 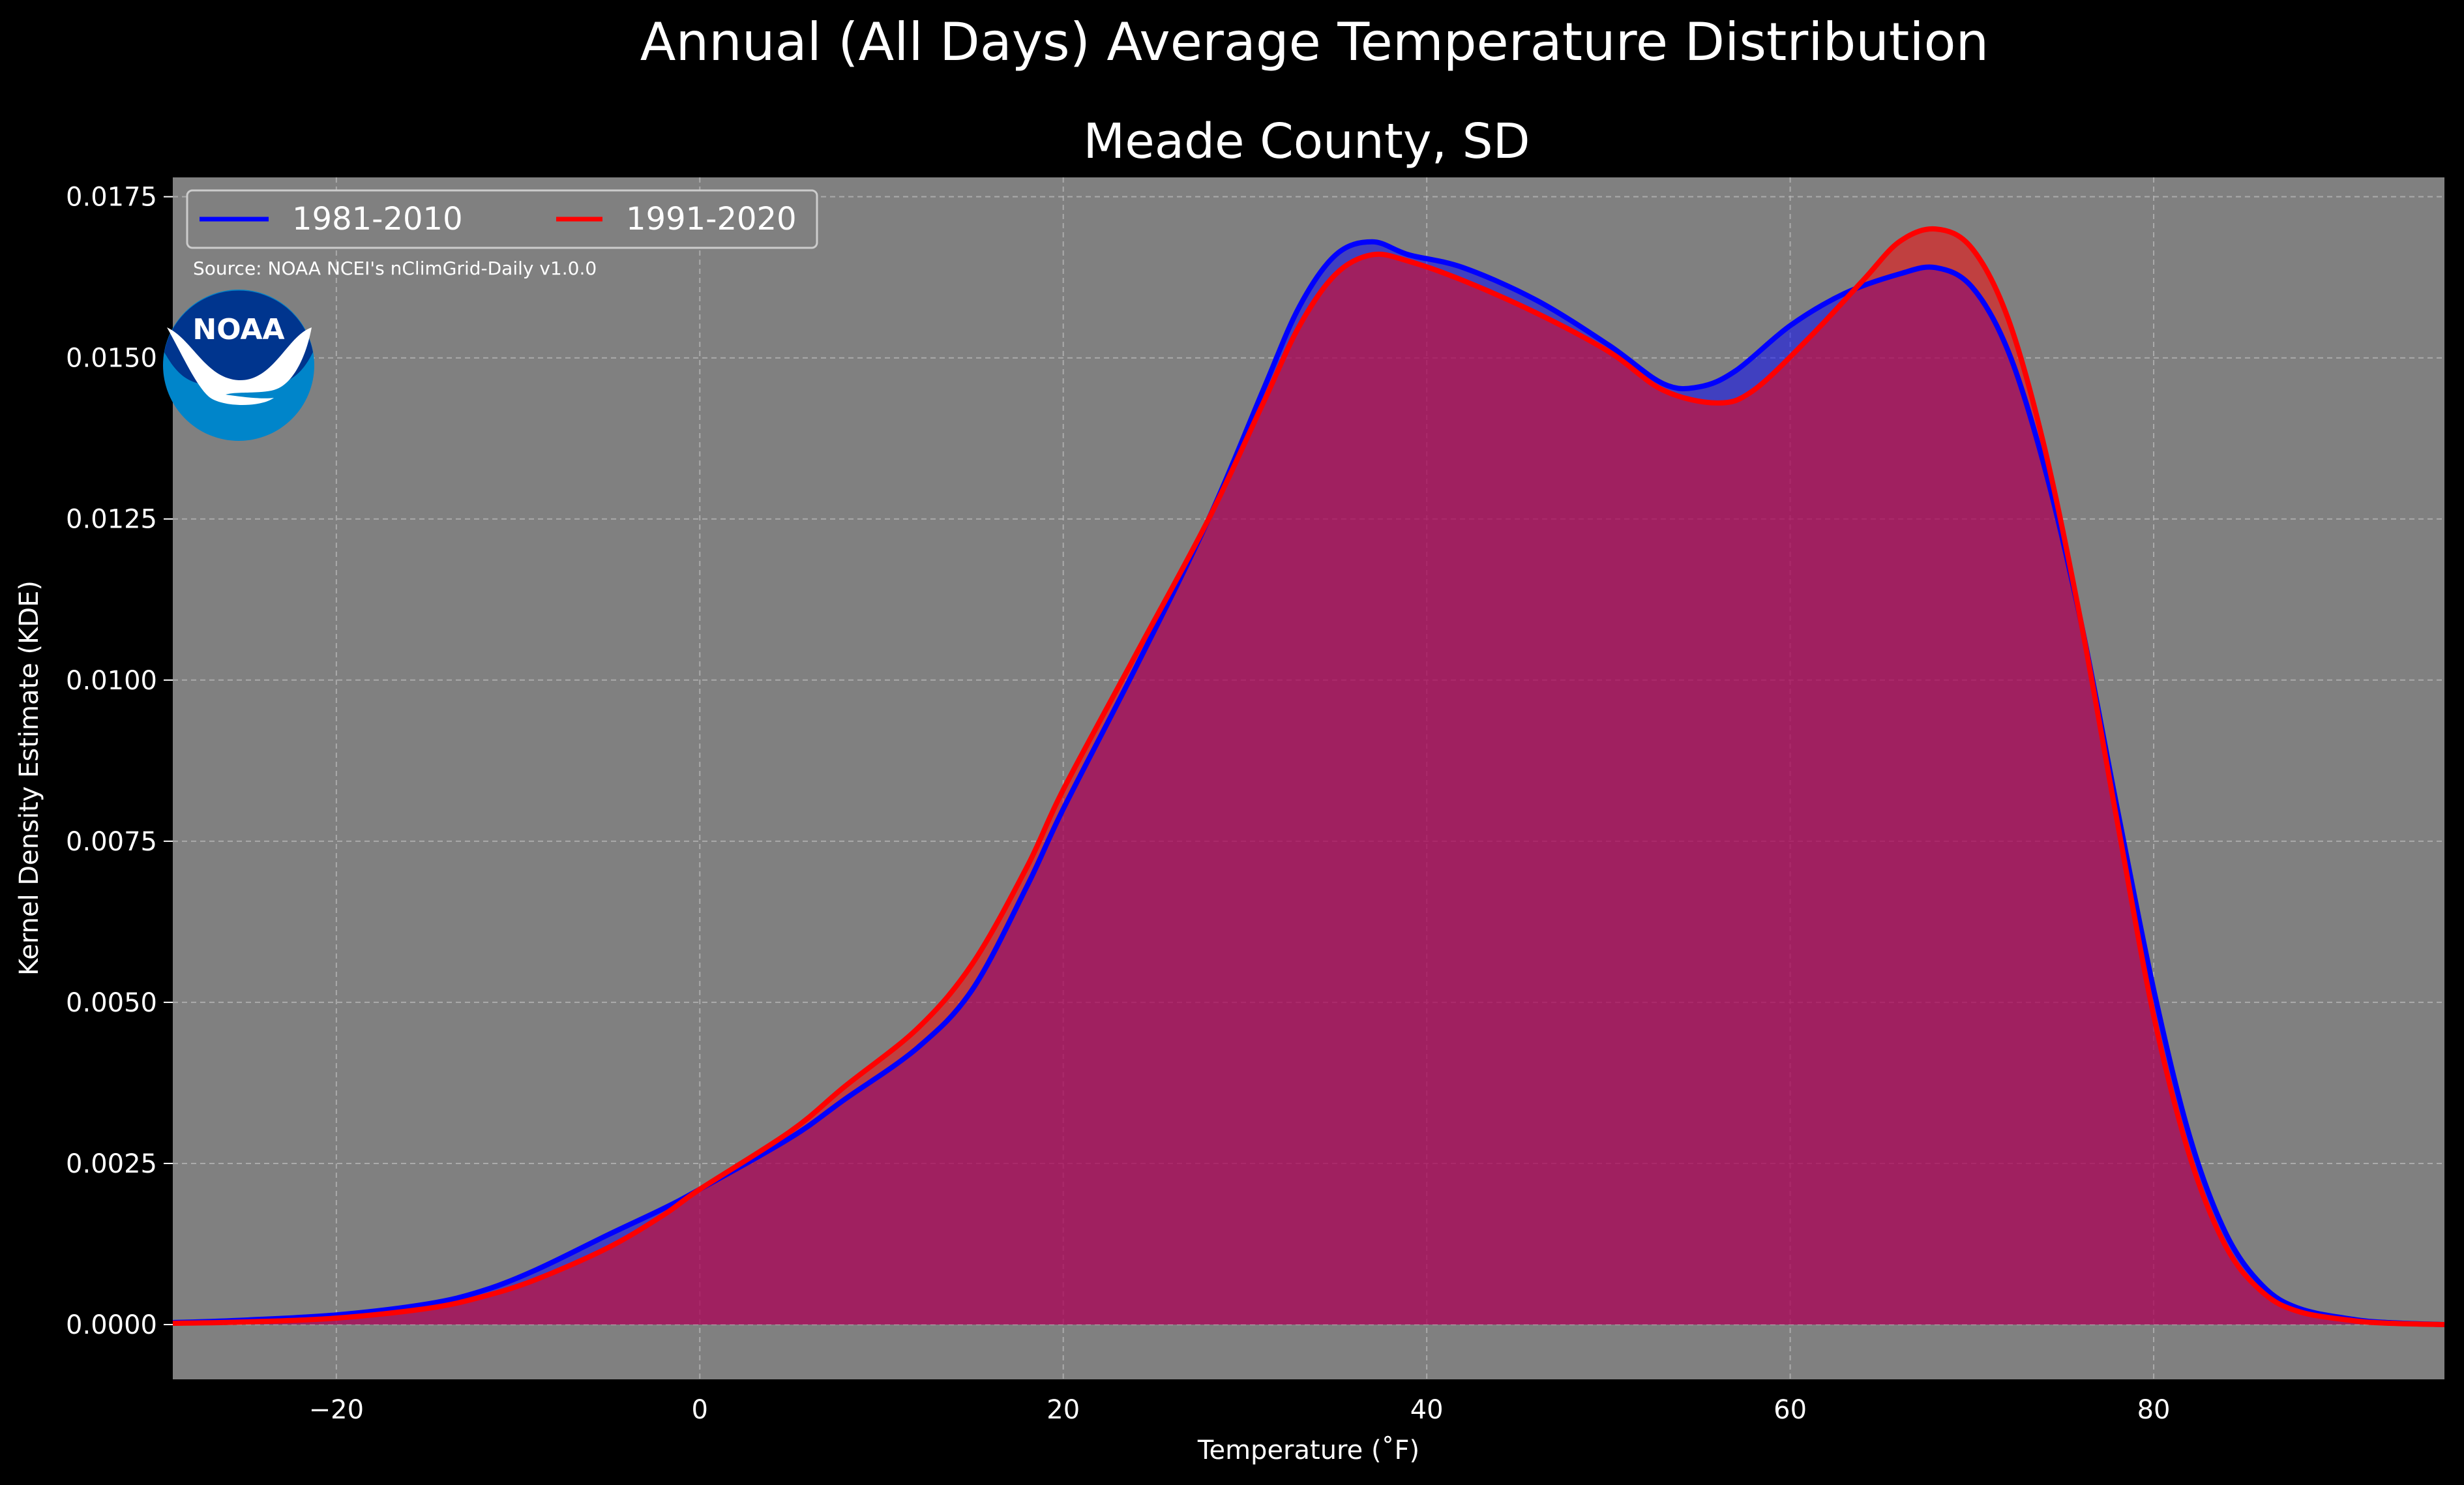 What do you see at coordinates (2154, 1410) in the screenshot?
I see `x-tick-label: 80` at bounding box center [2154, 1410].